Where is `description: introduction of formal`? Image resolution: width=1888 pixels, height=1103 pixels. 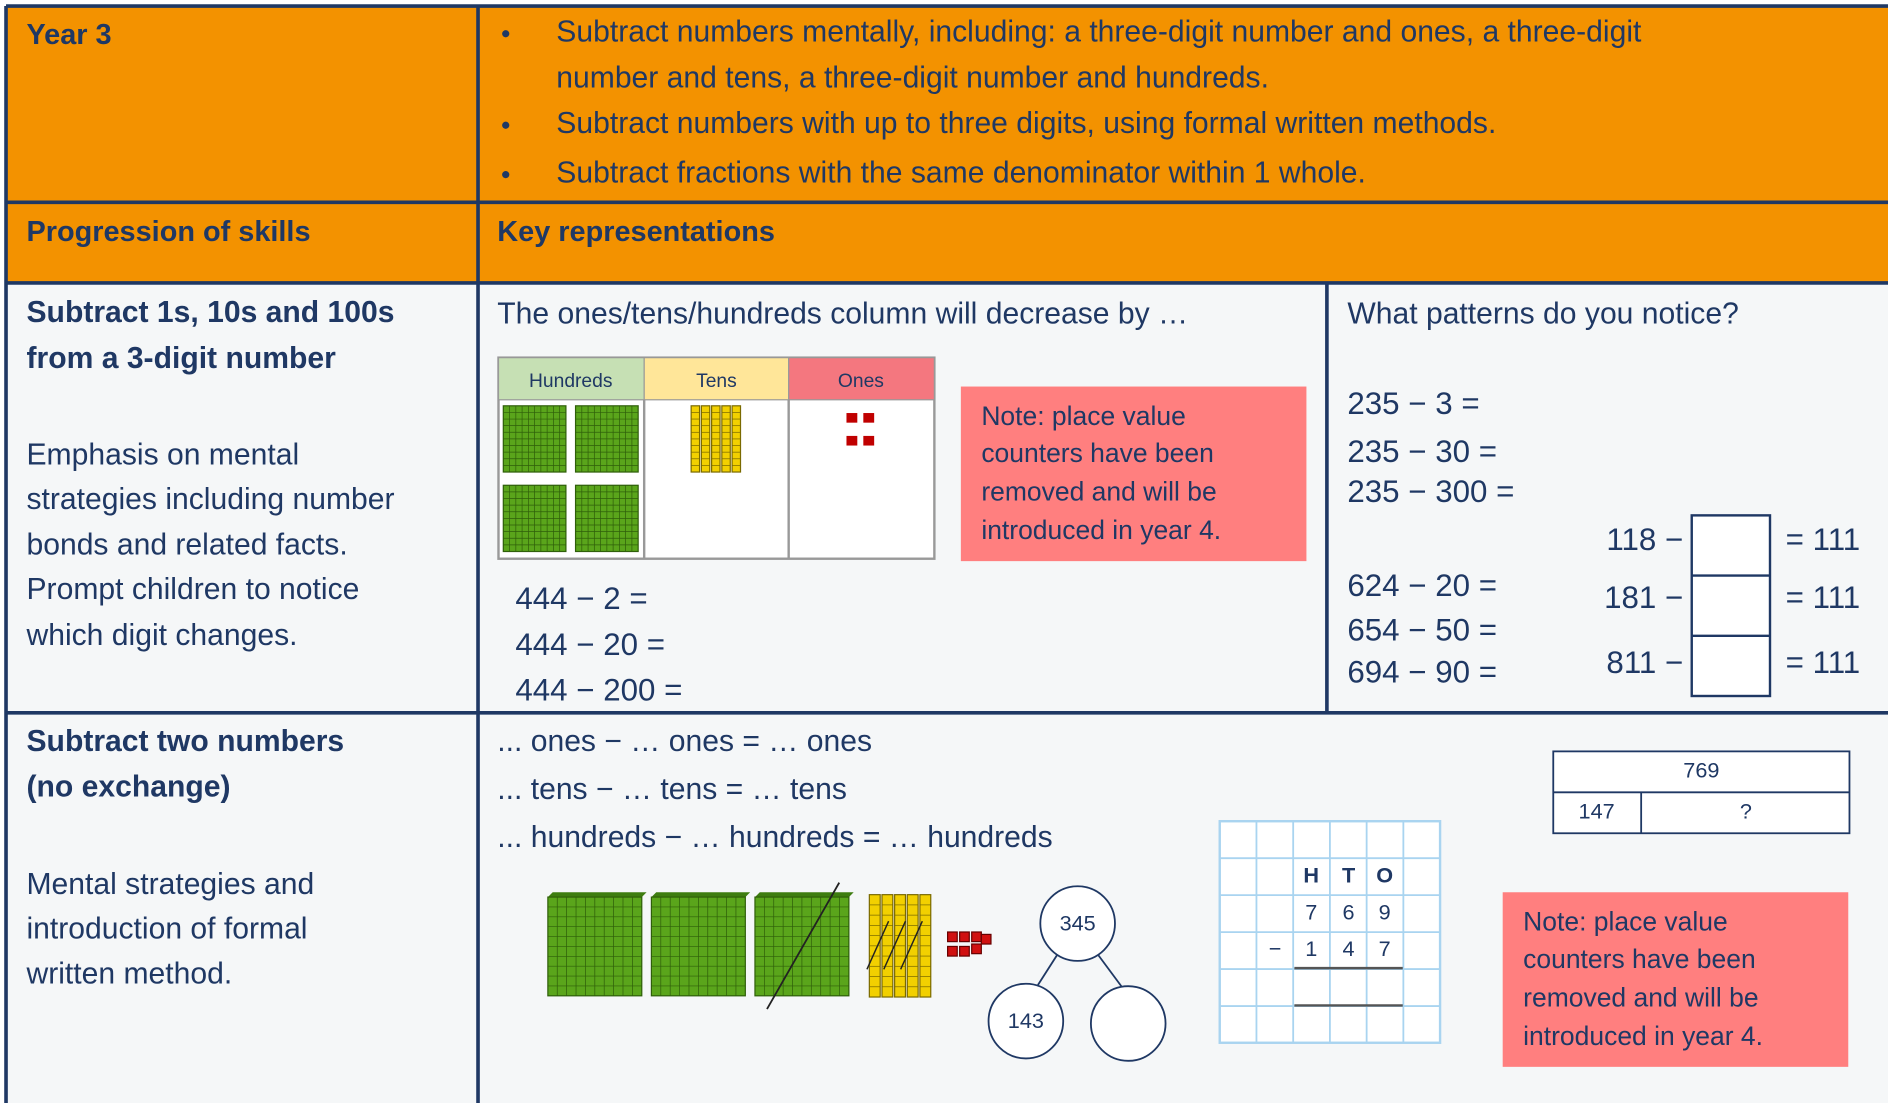
description: introduction of formal is located at coordinates (166, 929).